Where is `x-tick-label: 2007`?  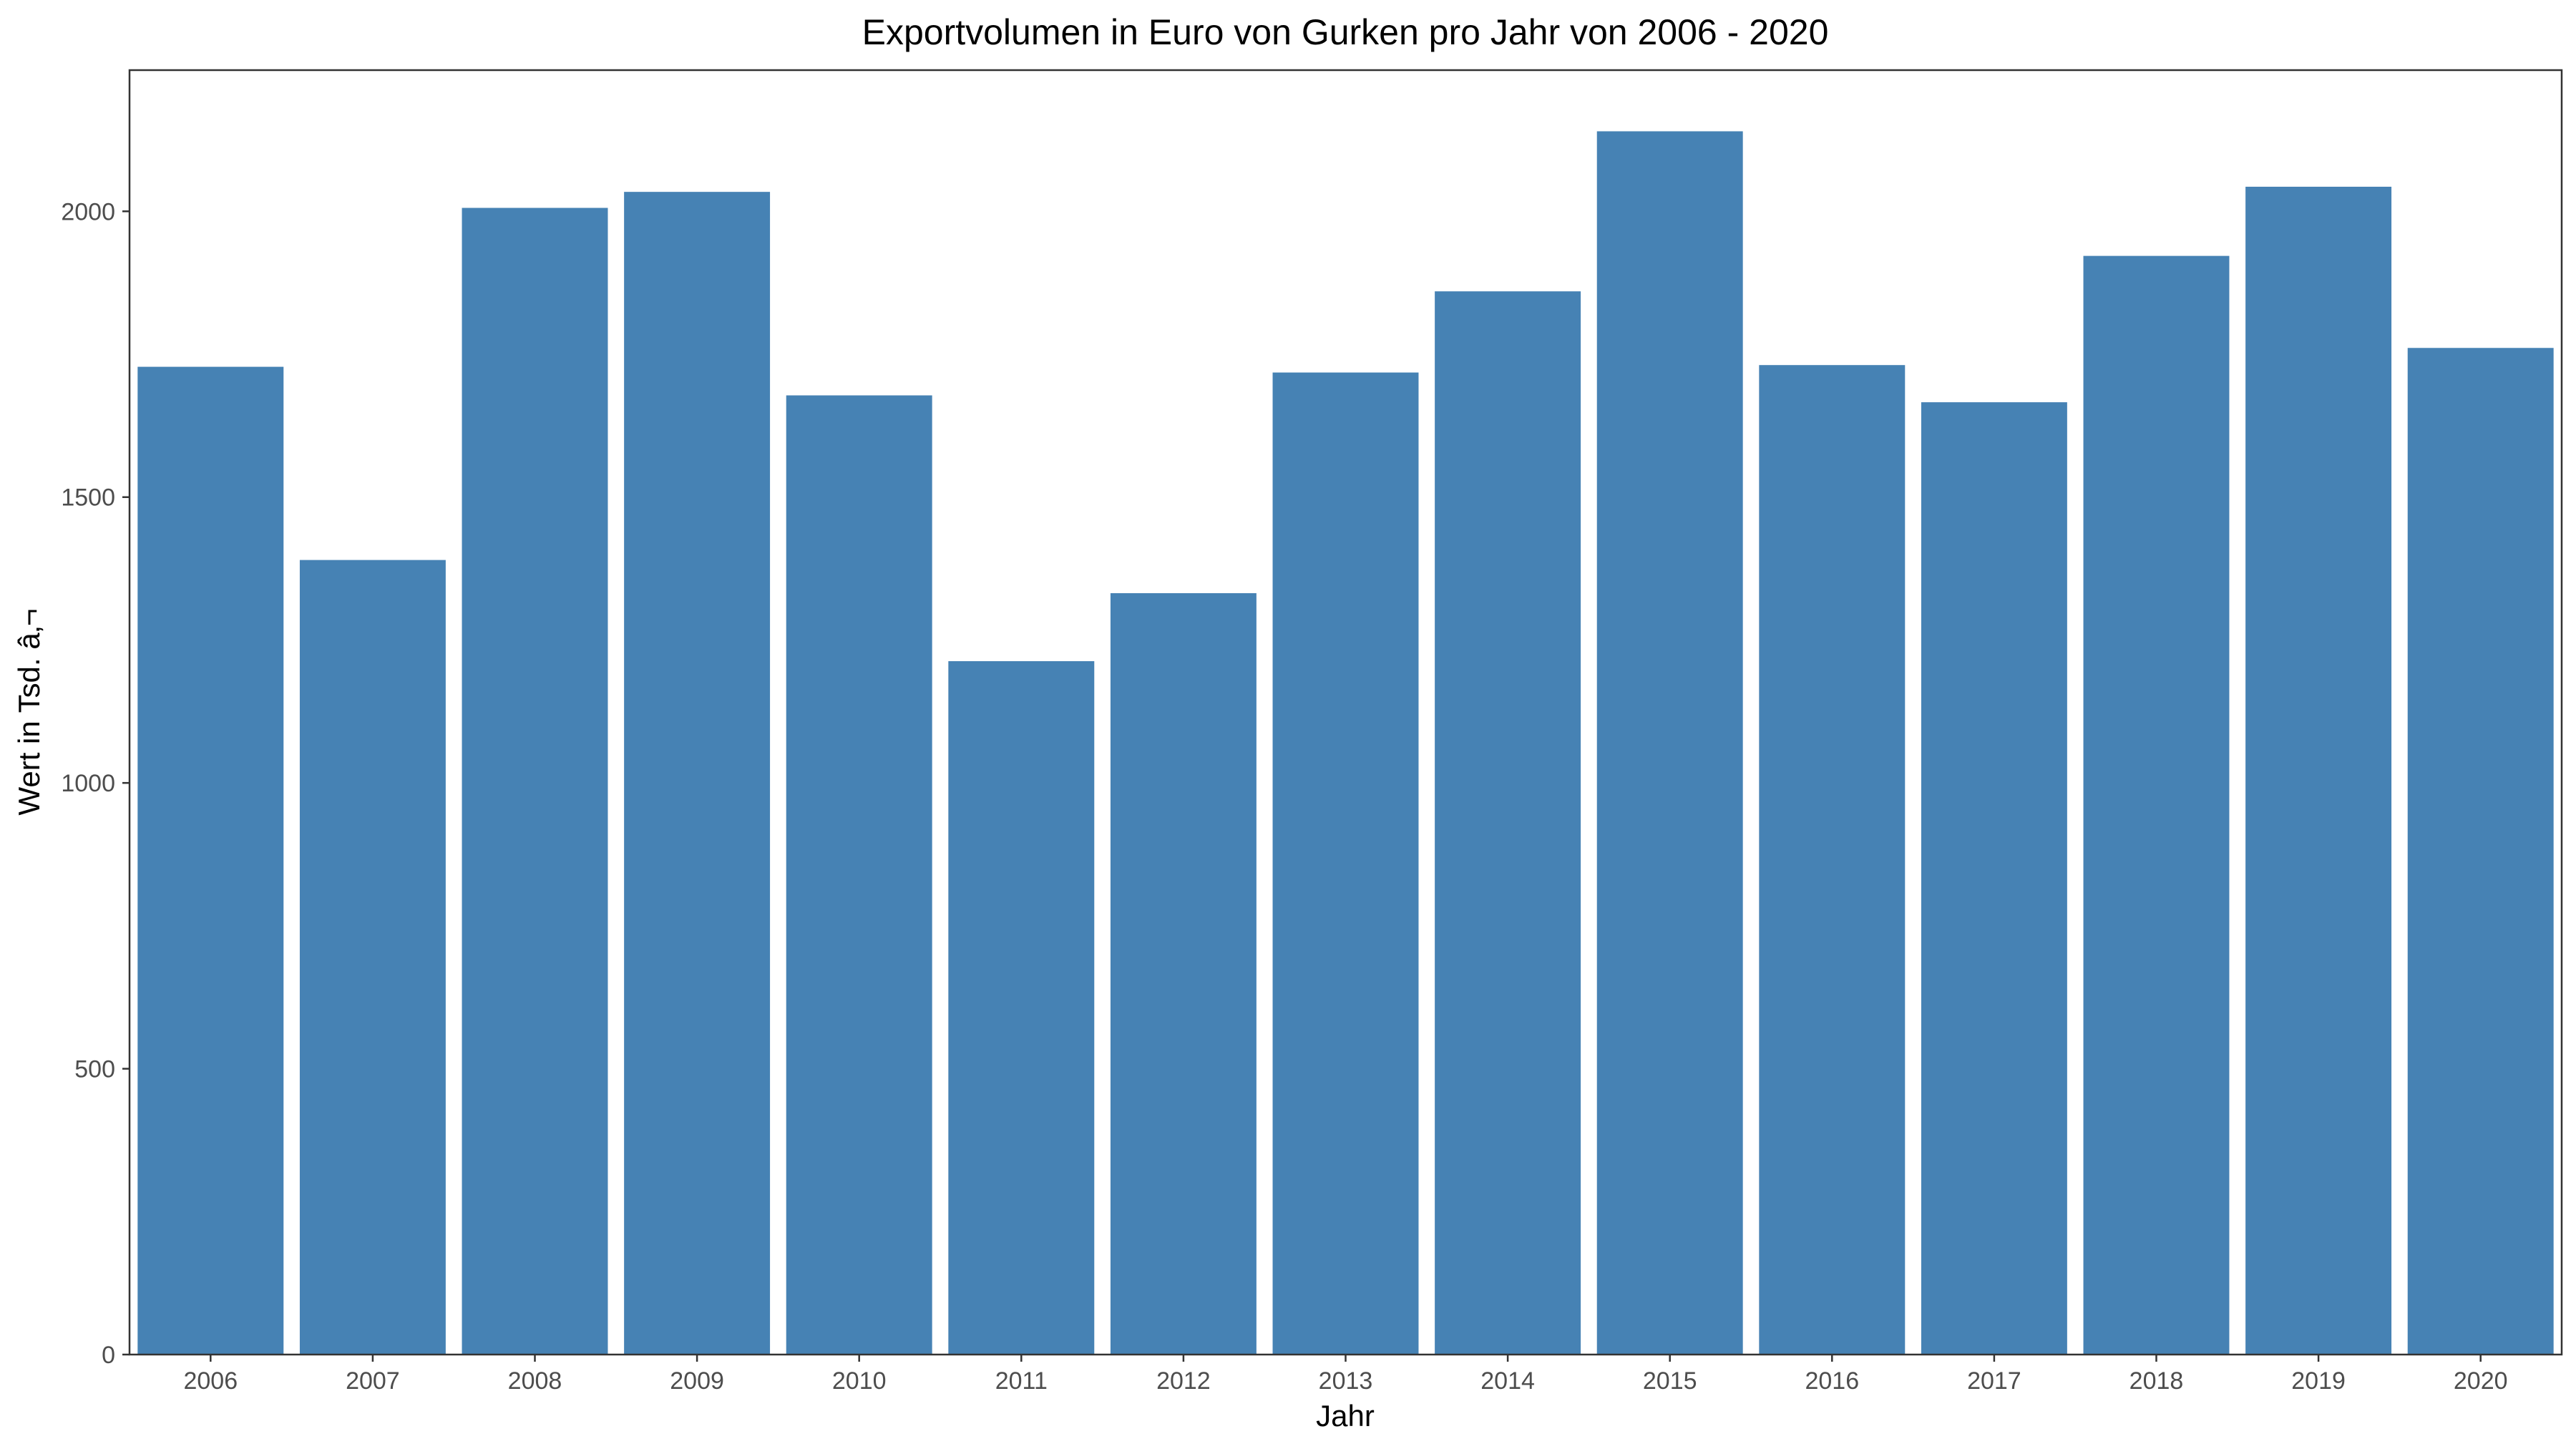
x-tick-label: 2007 is located at coordinates (373, 1381).